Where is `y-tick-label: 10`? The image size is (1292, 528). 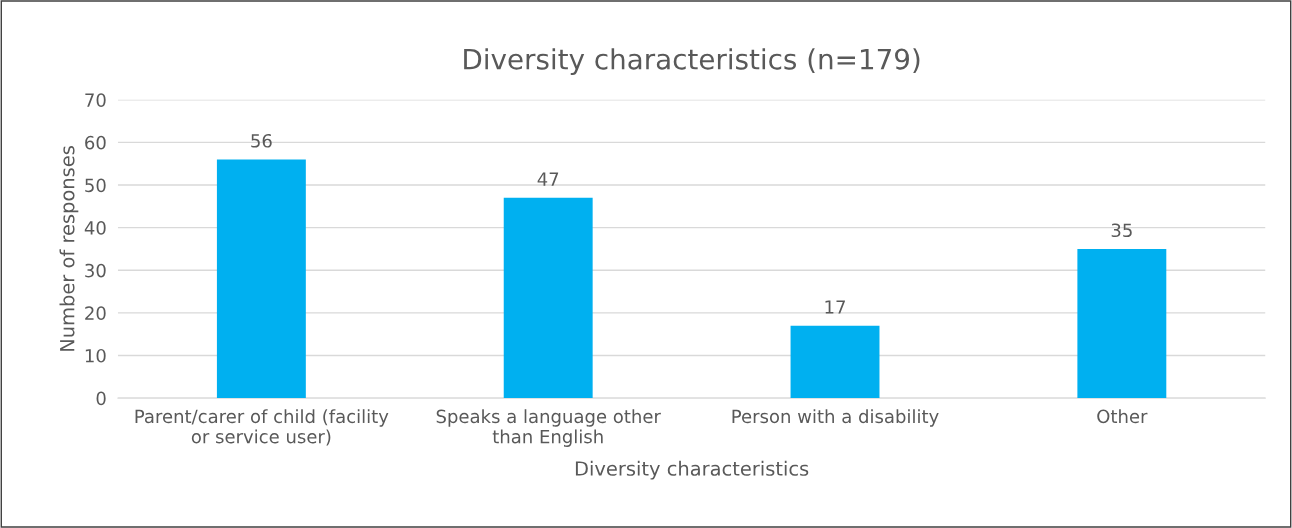 y-tick-label: 10 is located at coordinates (95, 355).